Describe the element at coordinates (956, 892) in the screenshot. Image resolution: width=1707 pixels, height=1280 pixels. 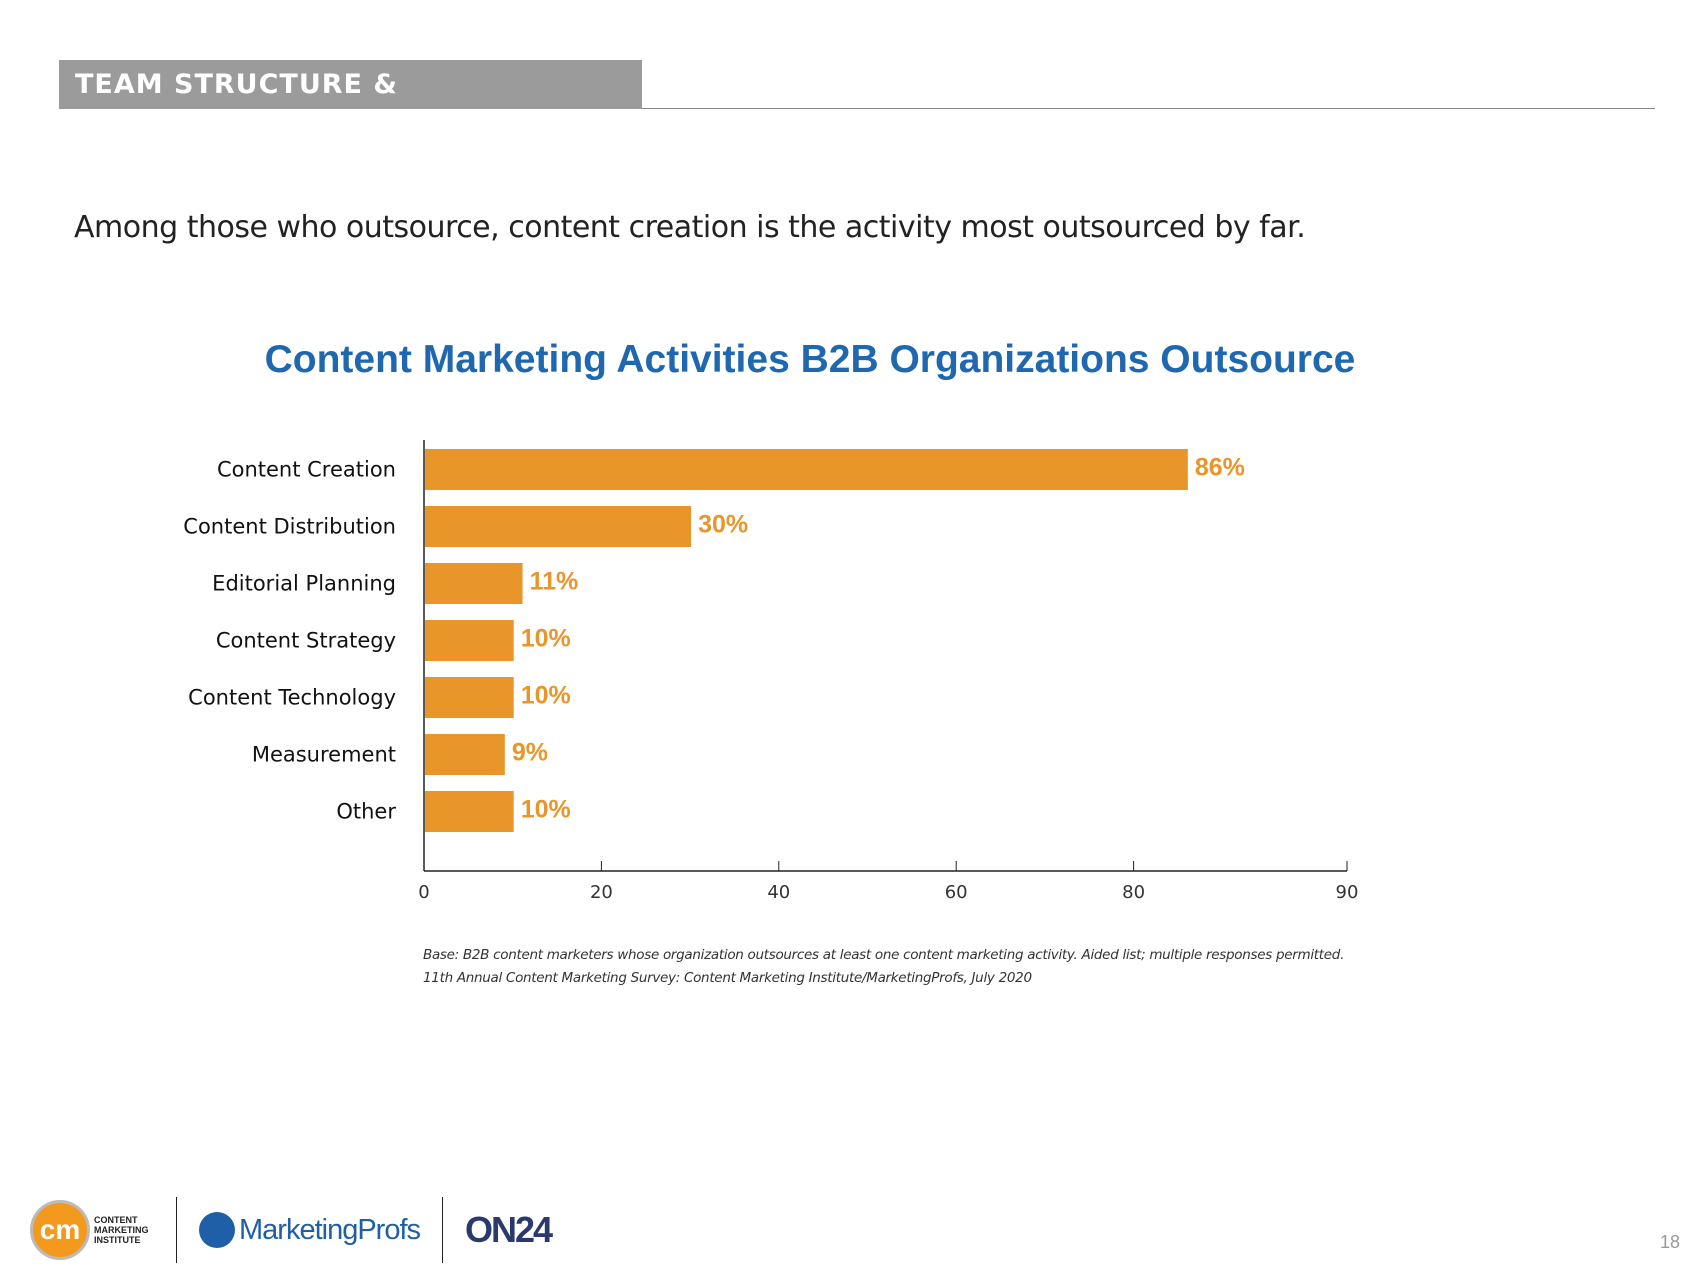
I see `x-tick-label: 60` at that location.